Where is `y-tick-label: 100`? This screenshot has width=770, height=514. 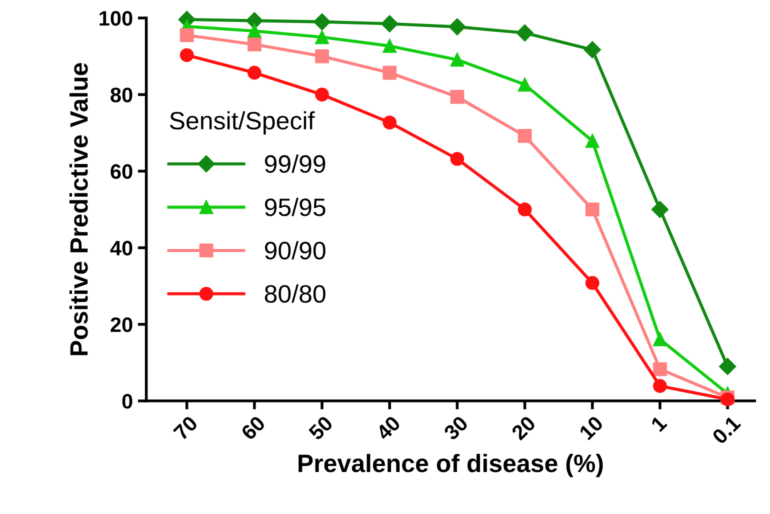
y-tick-label: 100 is located at coordinates (116, 18).